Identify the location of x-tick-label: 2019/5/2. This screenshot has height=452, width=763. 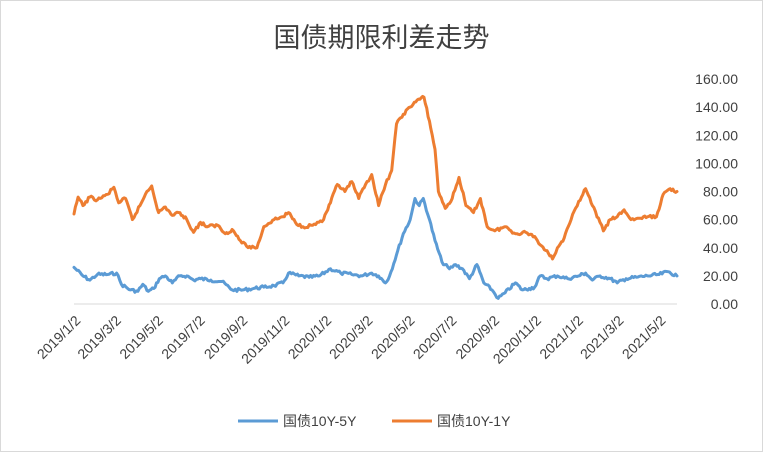
(141, 337).